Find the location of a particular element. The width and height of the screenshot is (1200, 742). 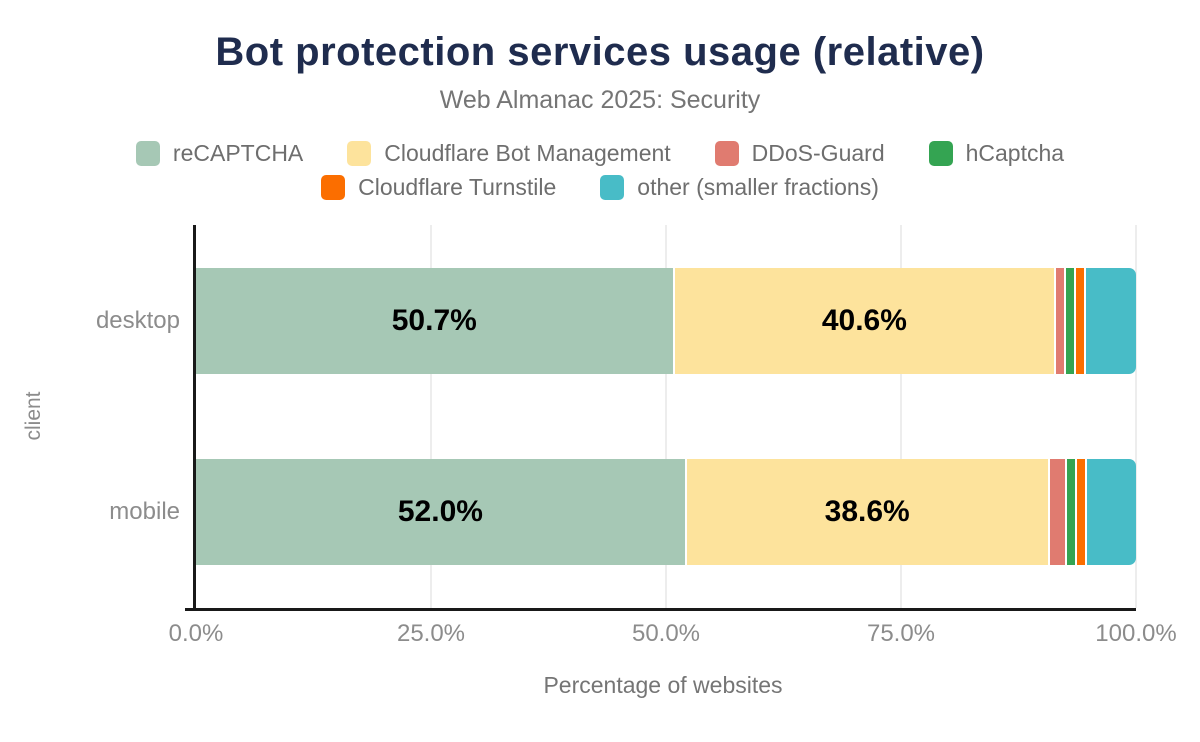

segment-mobile-recaptcha: 52.0% is located at coordinates (440, 512).